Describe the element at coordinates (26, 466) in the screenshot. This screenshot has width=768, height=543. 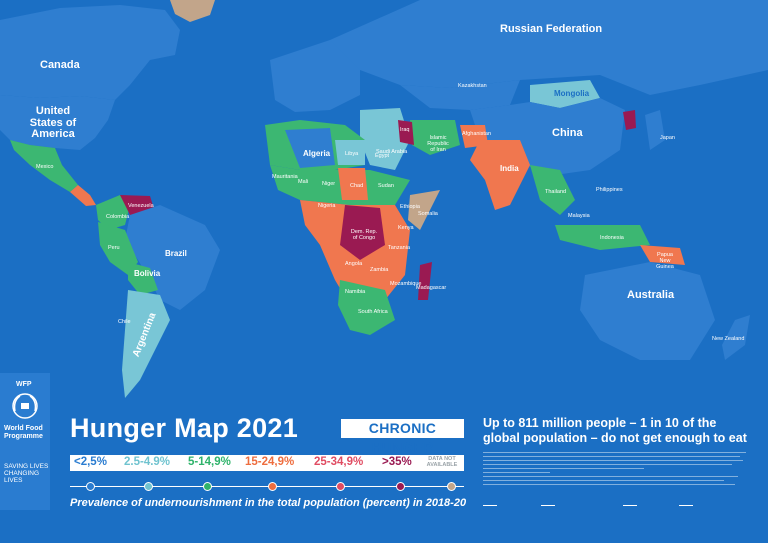
I see `wfp-slogan-line-1: SAVING LIVES` at that location.